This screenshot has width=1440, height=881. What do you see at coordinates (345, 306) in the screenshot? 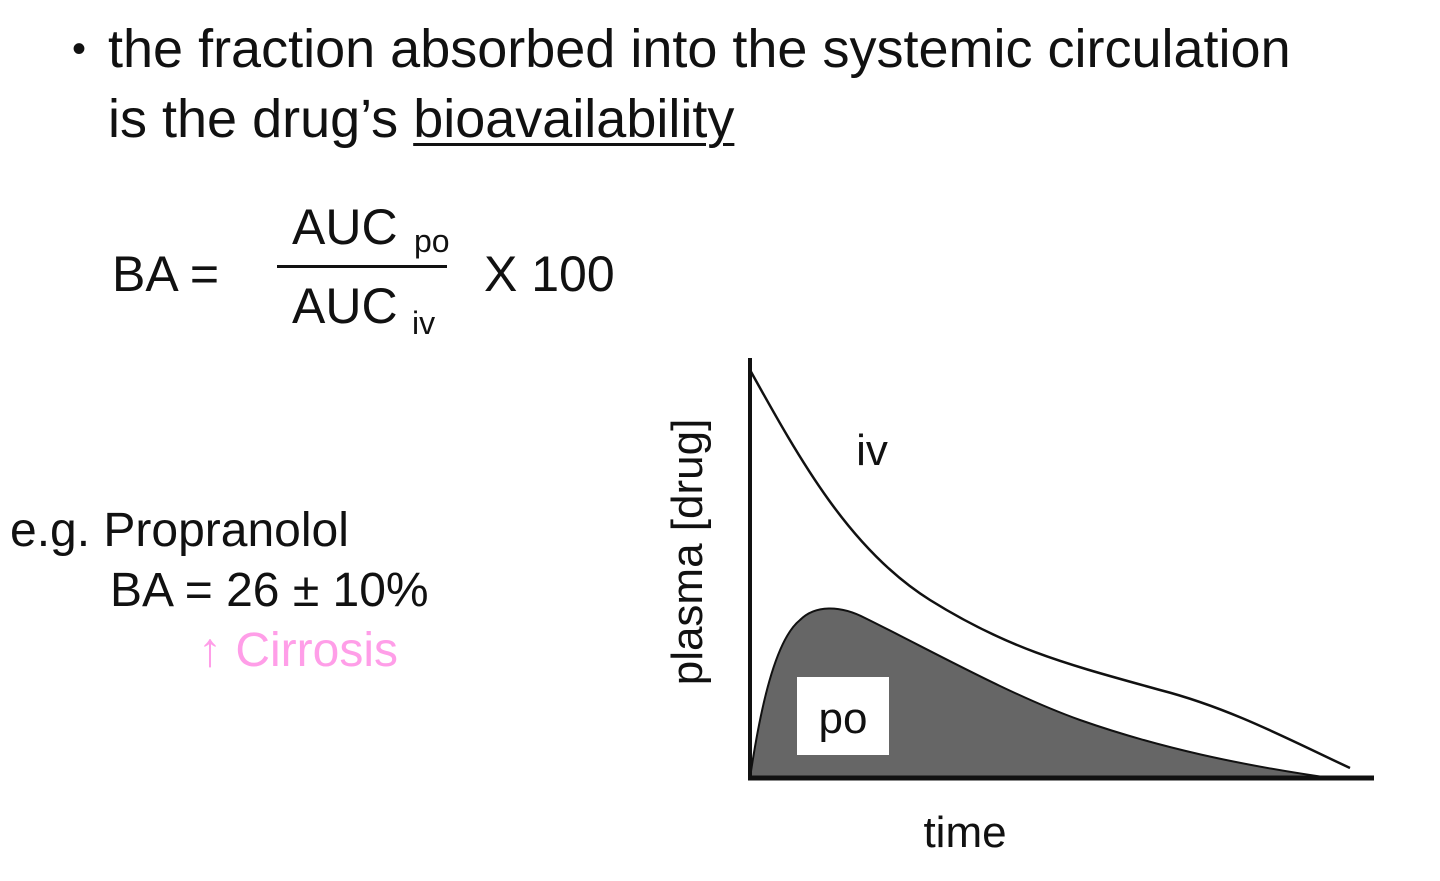
I see `formula-denominator: AUC` at bounding box center [345, 306].